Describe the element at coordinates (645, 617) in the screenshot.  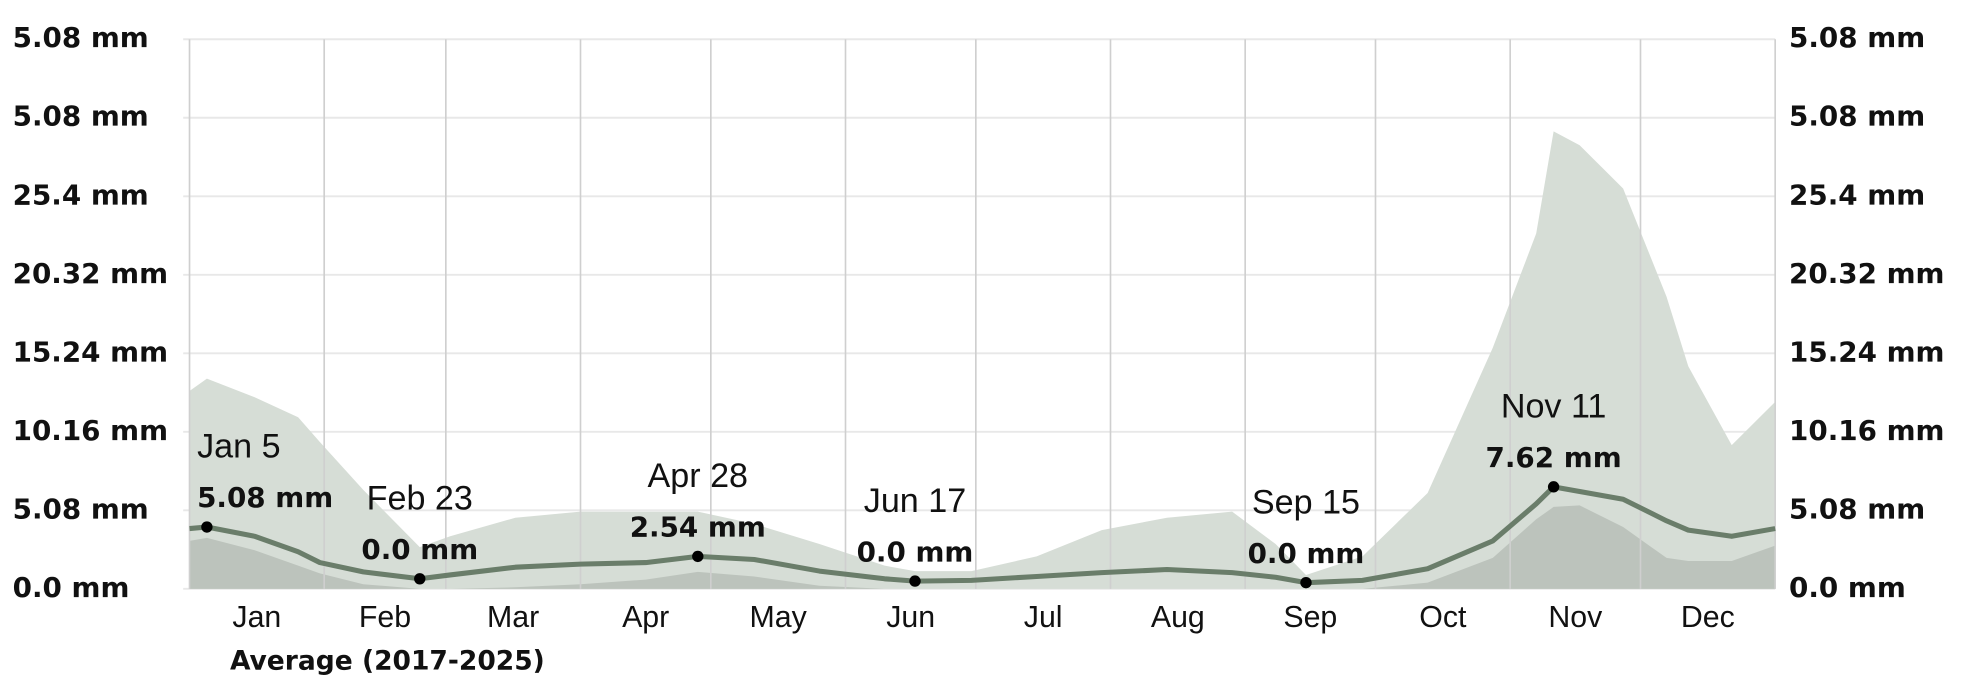
I see `x-tick-label: Apr` at that location.